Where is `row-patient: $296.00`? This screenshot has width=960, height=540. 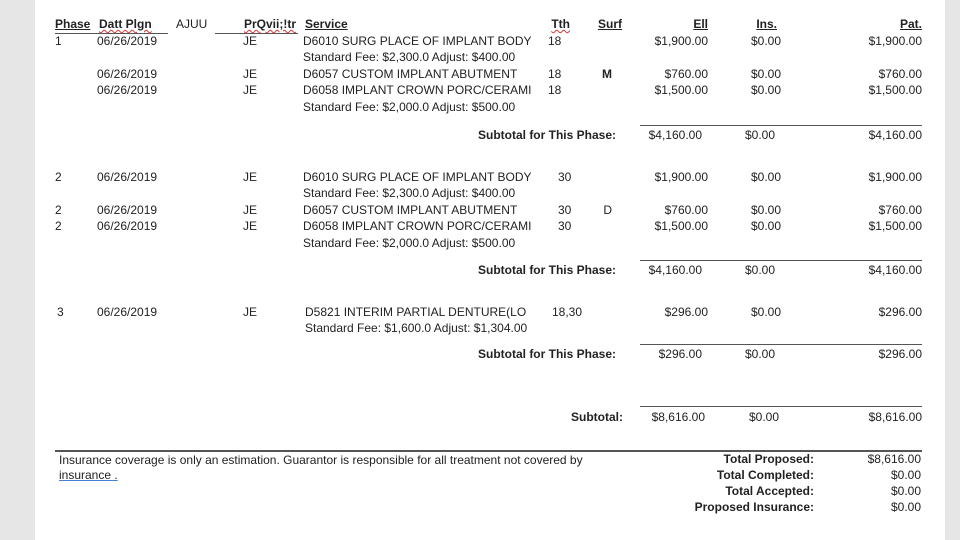 row-patient: $296.00 is located at coordinates (900, 312).